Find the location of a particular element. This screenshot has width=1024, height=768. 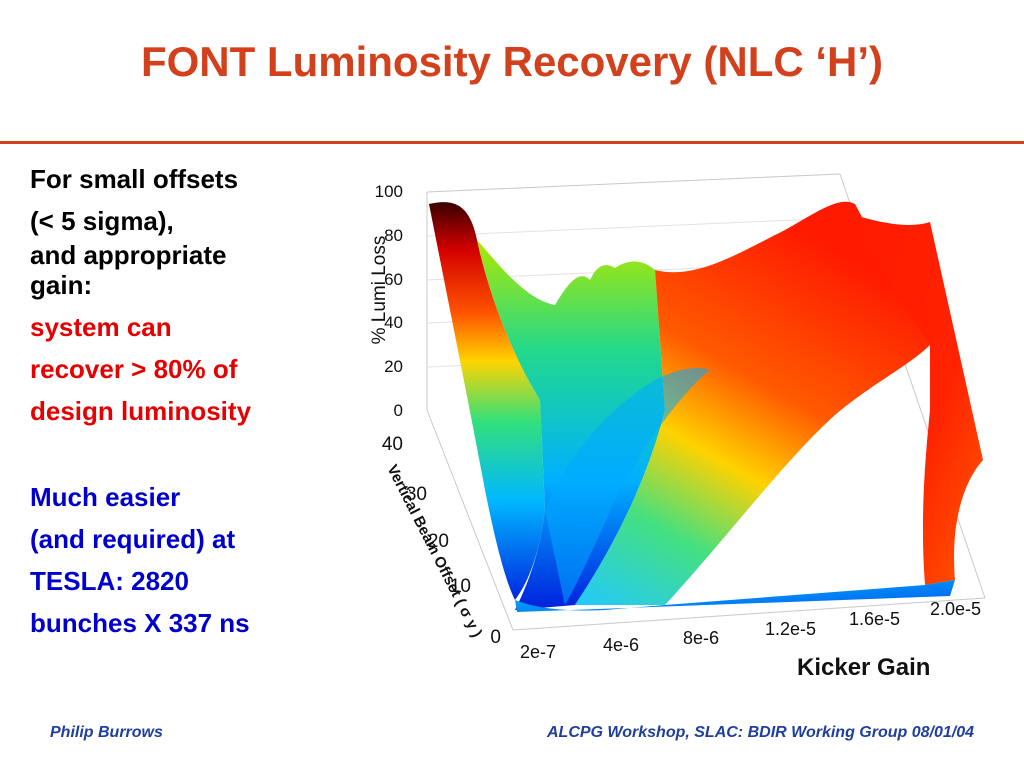

footer-author: Philip Burrows is located at coordinates (106, 732).